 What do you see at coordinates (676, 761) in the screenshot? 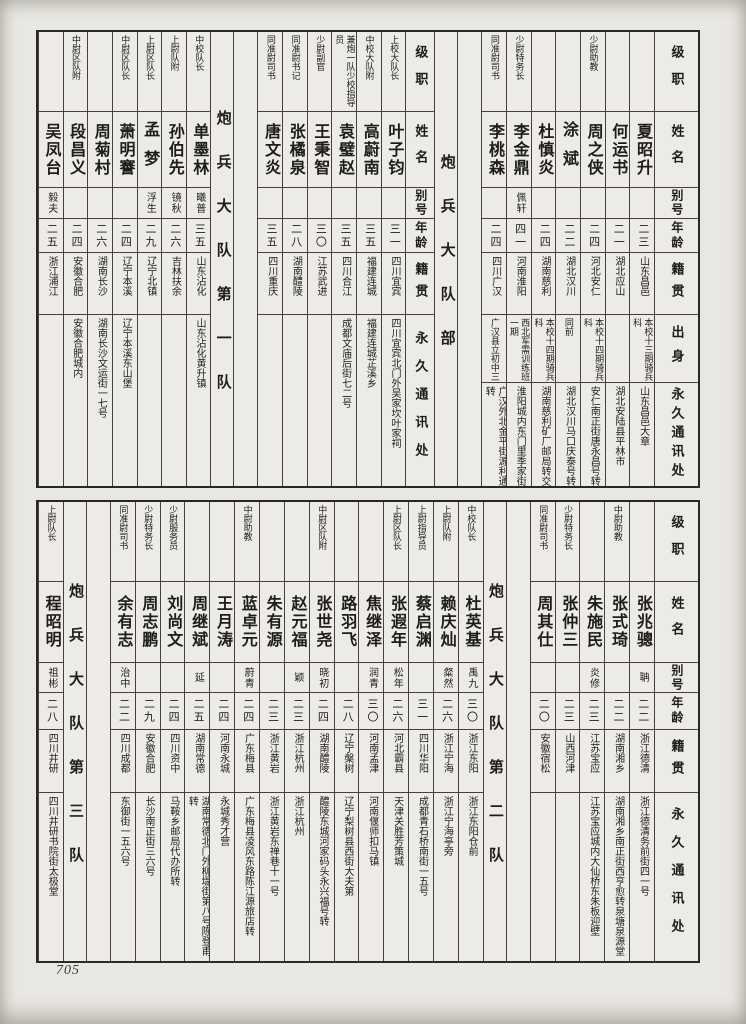
I see `header-cell: 籍贯` at bounding box center [676, 761].